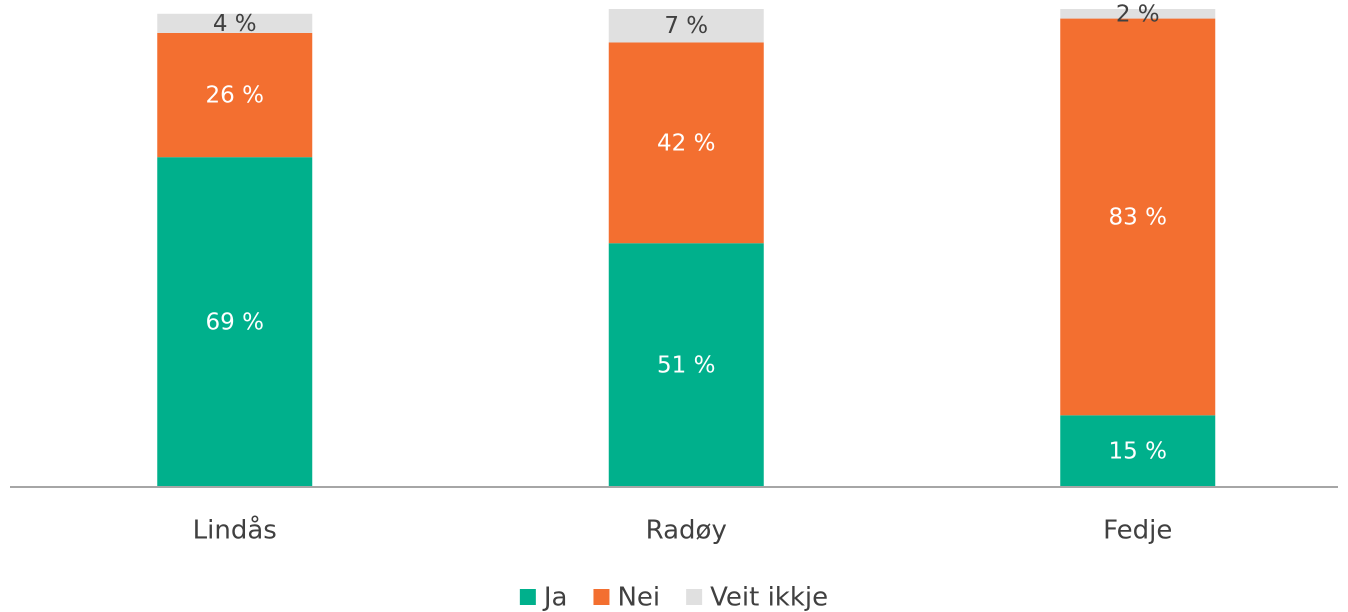  I want to click on x-tick-label: Radøy, so click(686, 531).